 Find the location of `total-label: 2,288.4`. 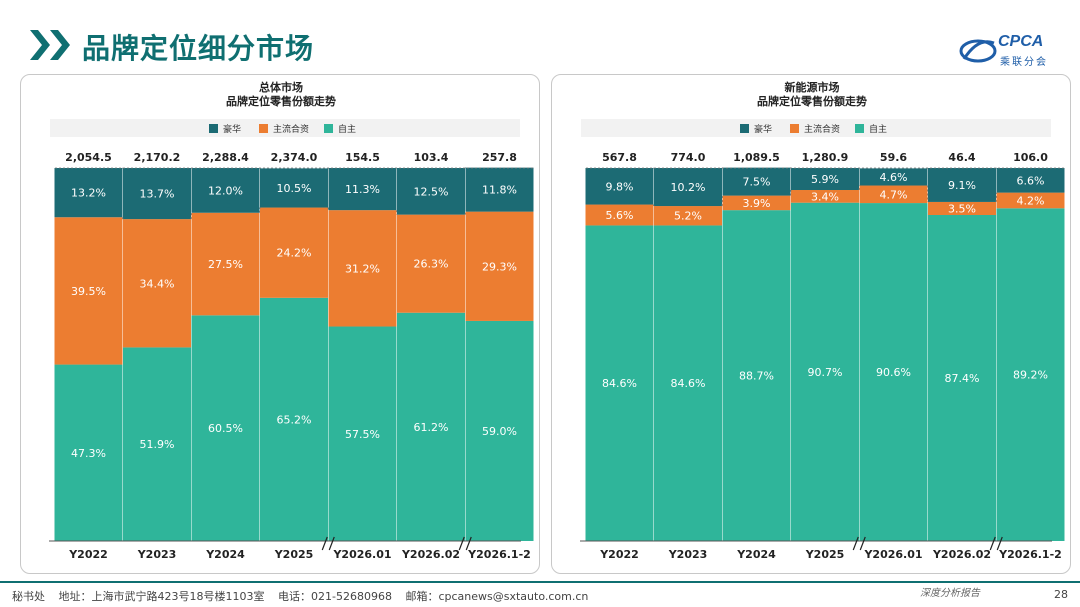

total-label: 2,288.4 is located at coordinates (225, 157).